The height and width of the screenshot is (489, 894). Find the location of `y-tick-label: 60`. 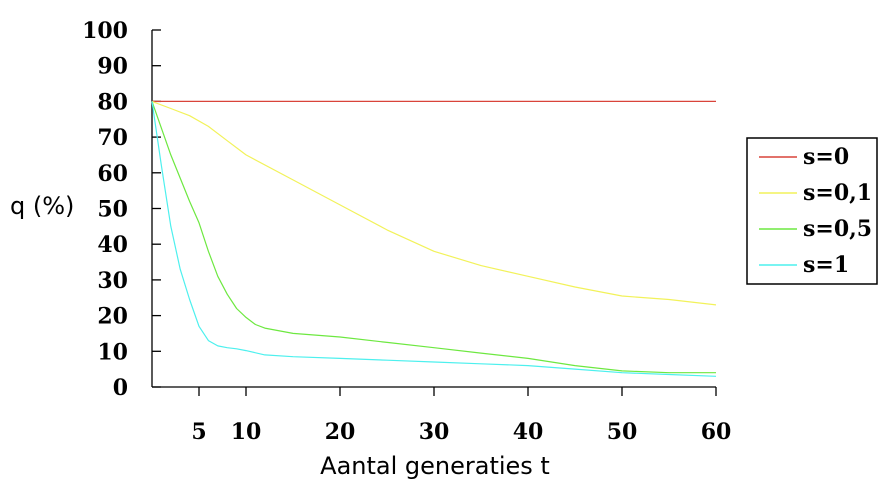

y-tick-label: 60 is located at coordinates (112, 174).